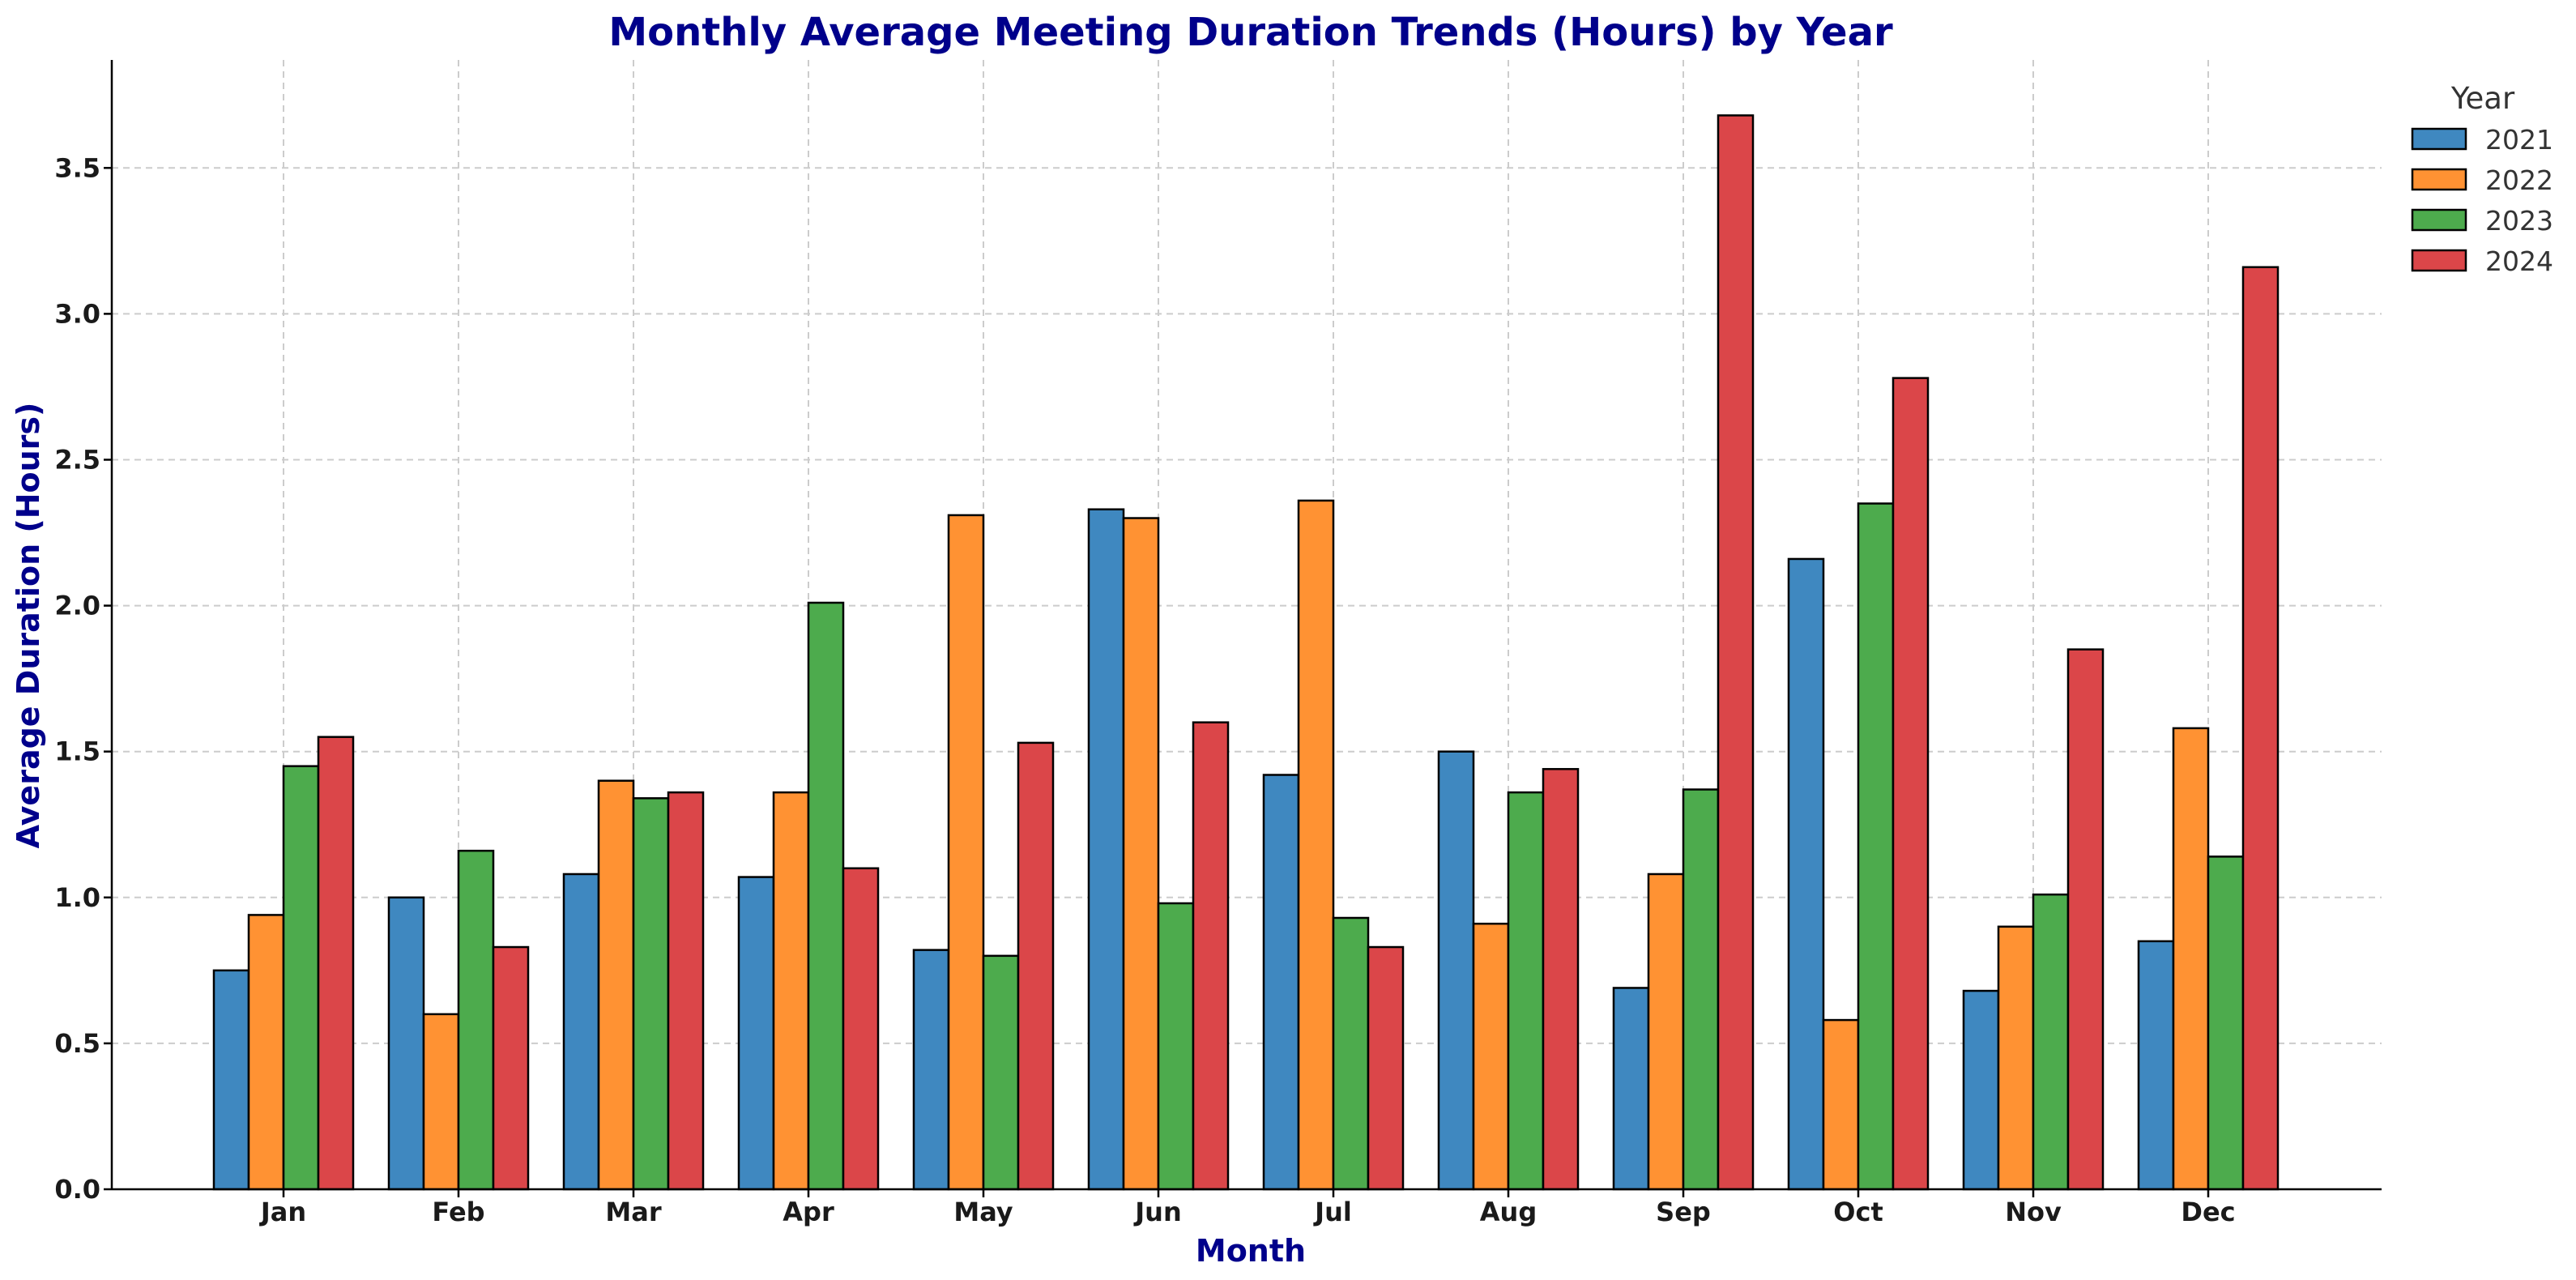 The width and height of the screenshot is (2576, 1280). What do you see at coordinates (77, 459) in the screenshot?
I see `y-tick-label: 2.5` at bounding box center [77, 459].